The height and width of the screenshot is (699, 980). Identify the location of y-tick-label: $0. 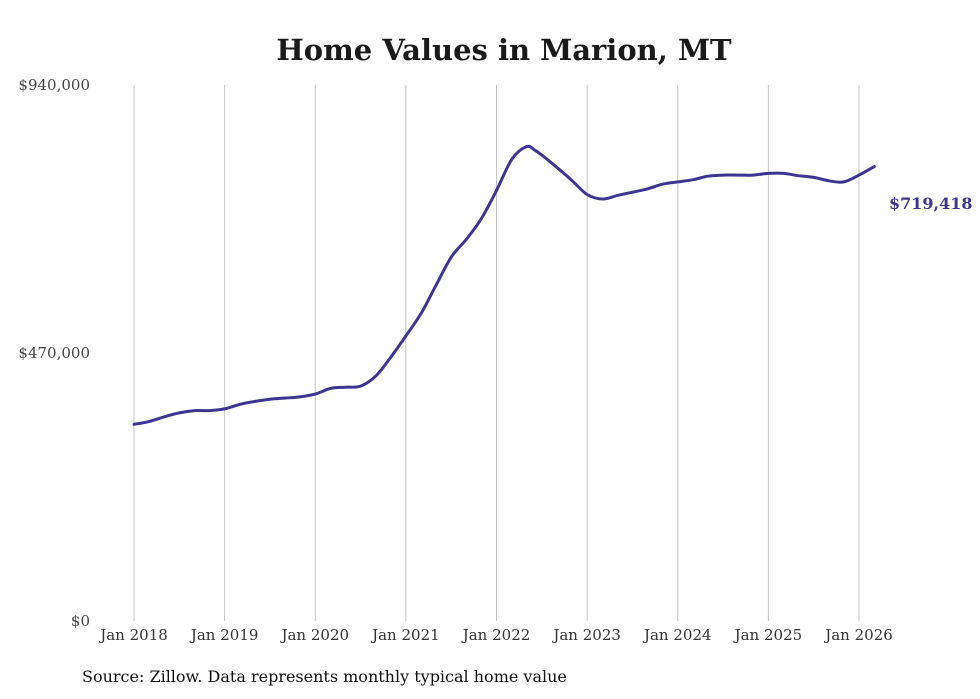
(80, 621).